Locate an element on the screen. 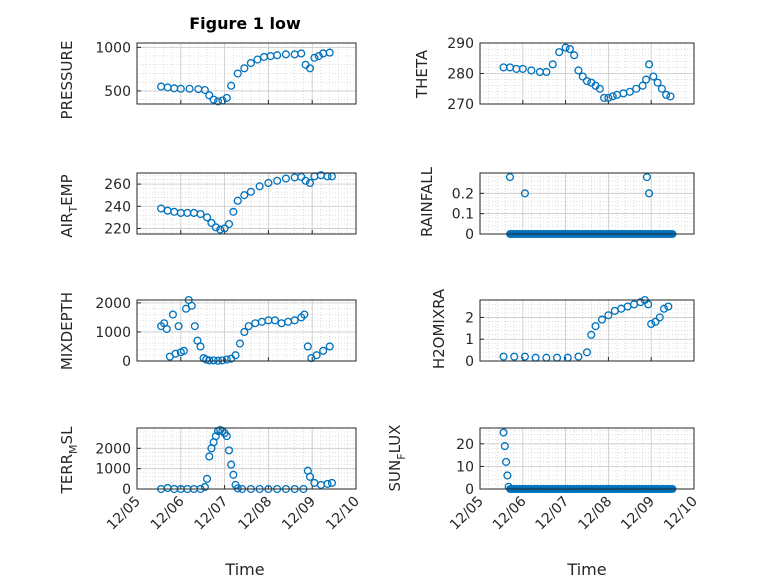 The height and width of the screenshot is (583, 778). figure-title: Figure 1 low is located at coordinates (245, 23).